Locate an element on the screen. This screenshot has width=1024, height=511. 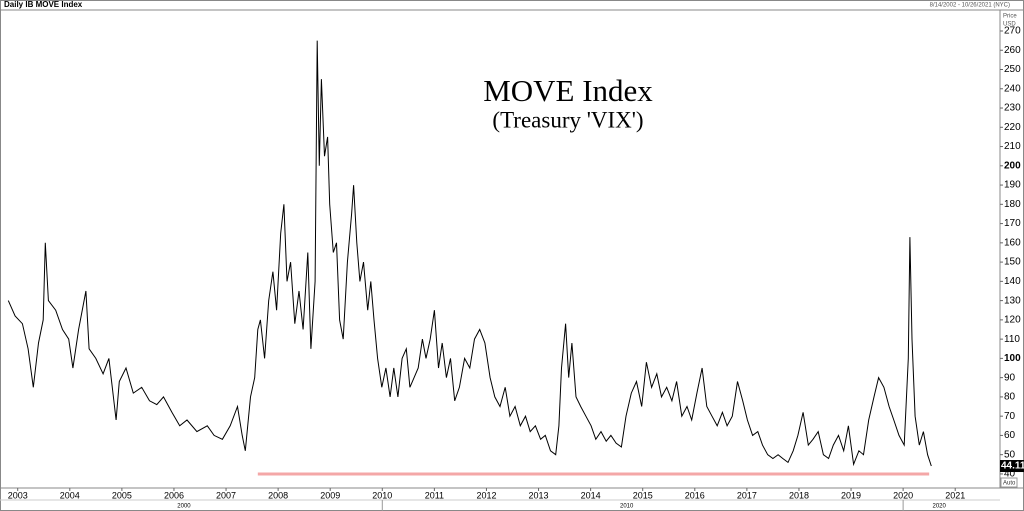
x-tick-label: 2007 is located at coordinates (226, 495).